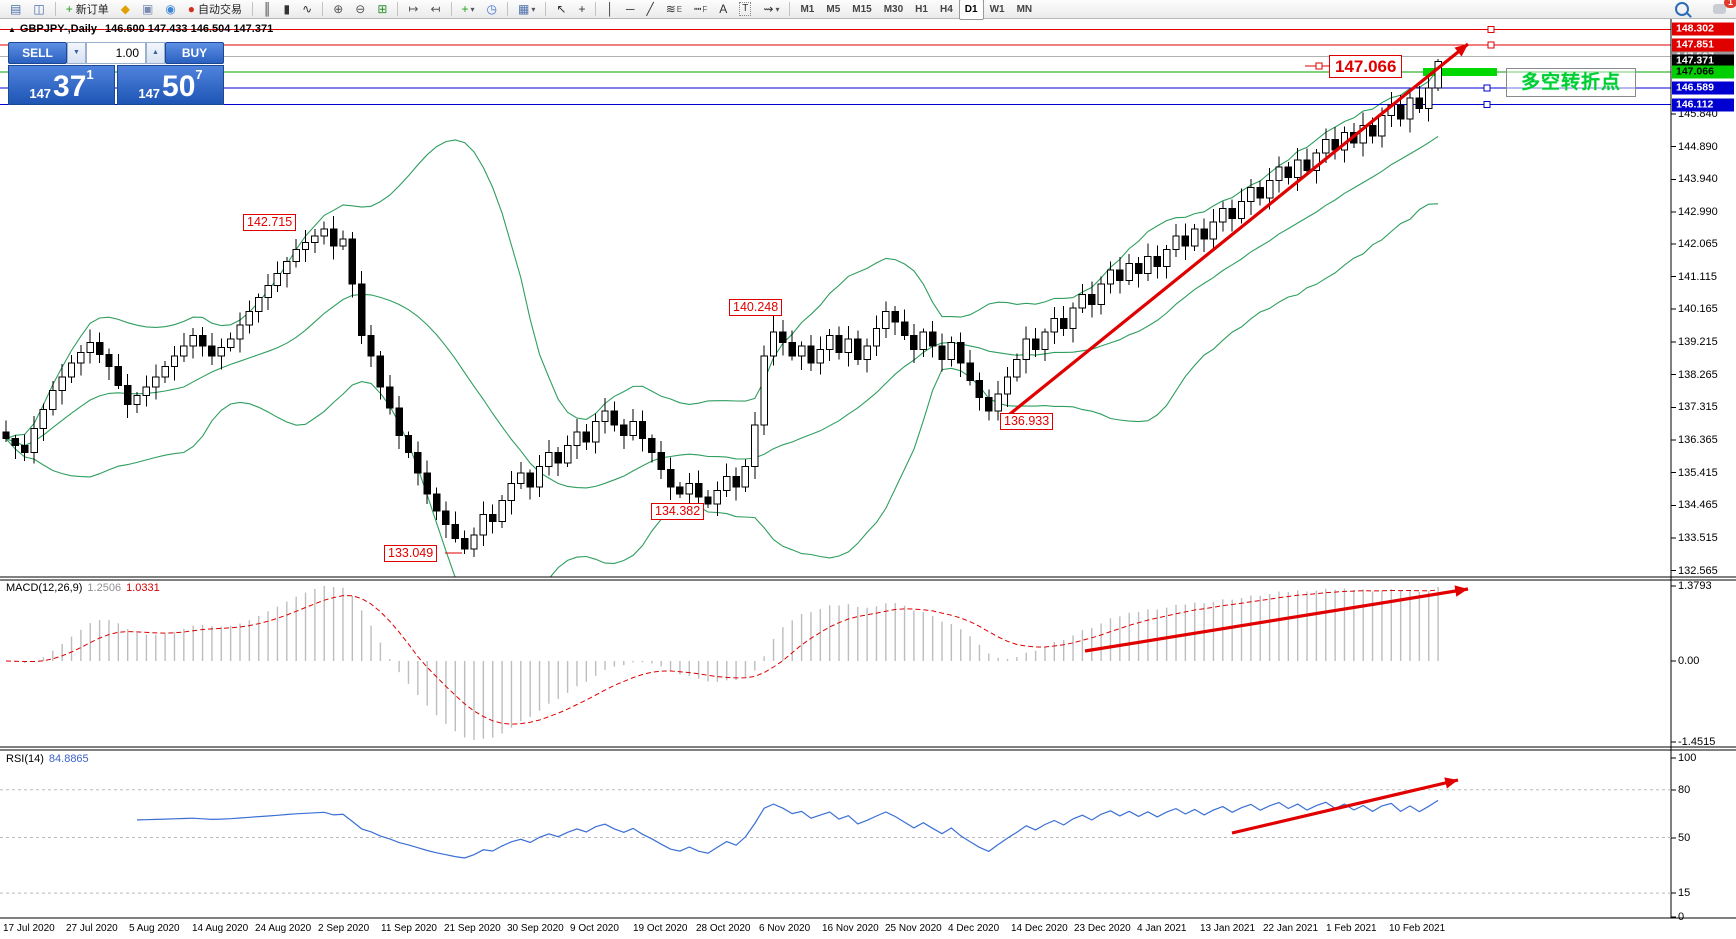  I want to click on volume-input: 1.00, so click(116, 53).